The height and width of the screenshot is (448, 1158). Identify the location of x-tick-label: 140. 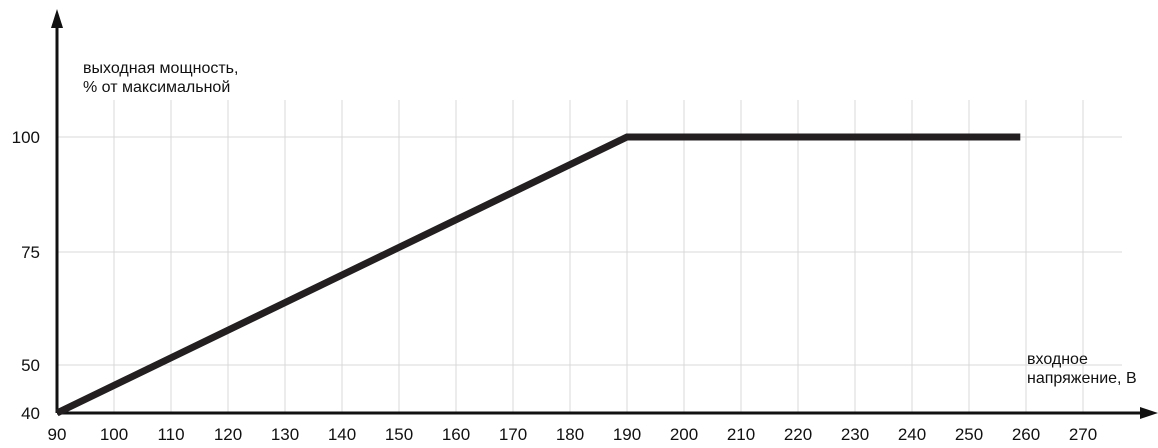
(342, 434).